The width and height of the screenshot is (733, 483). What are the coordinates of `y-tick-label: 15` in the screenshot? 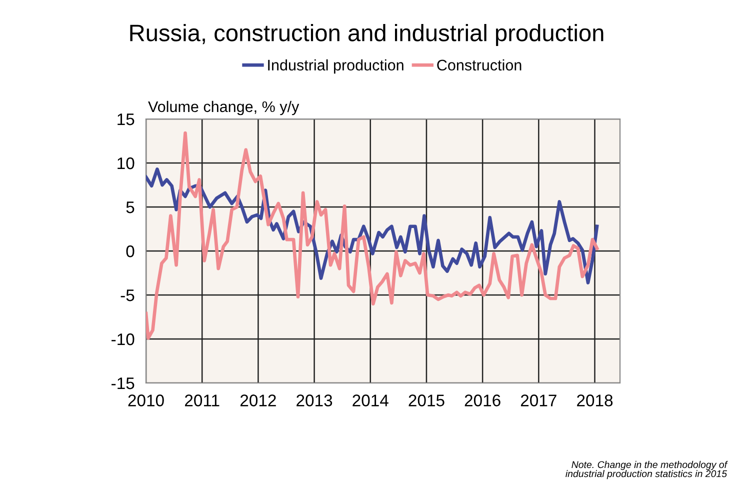 It's located at (126, 120).